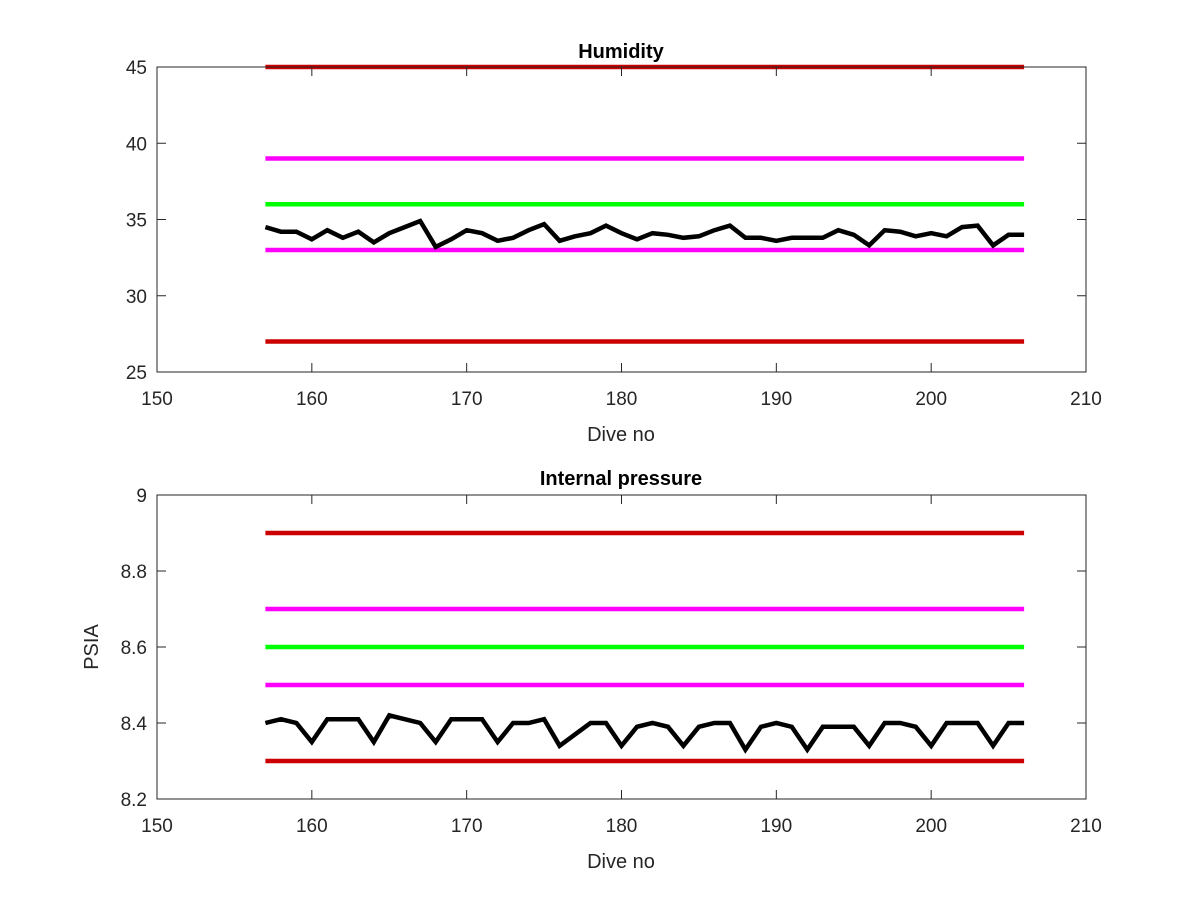 The width and height of the screenshot is (1200, 900). What do you see at coordinates (621, 479) in the screenshot?
I see `pressure-title: Internal pressure` at bounding box center [621, 479].